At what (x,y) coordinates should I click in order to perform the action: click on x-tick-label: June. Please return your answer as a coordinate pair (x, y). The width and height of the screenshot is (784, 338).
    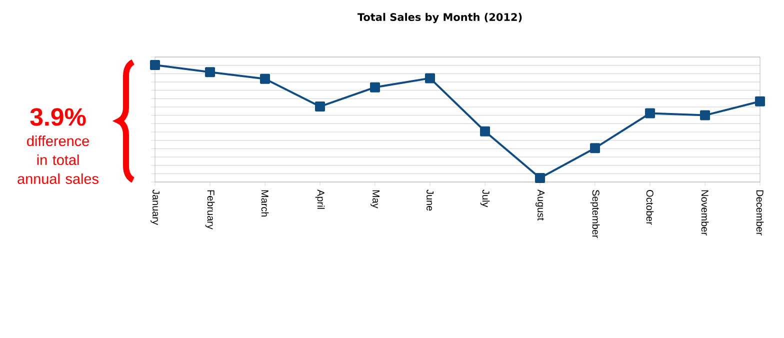
    Looking at the image, I should click on (430, 200).